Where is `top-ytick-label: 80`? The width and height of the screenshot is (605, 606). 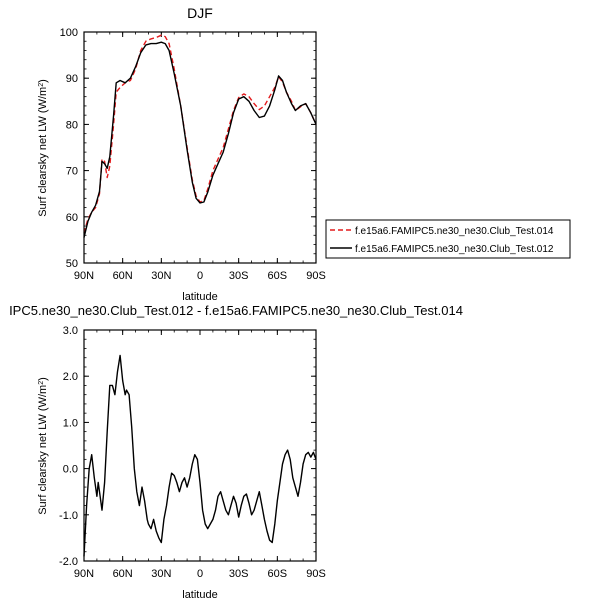 top-ytick-label: 80 is located at coordinates (72, 125).